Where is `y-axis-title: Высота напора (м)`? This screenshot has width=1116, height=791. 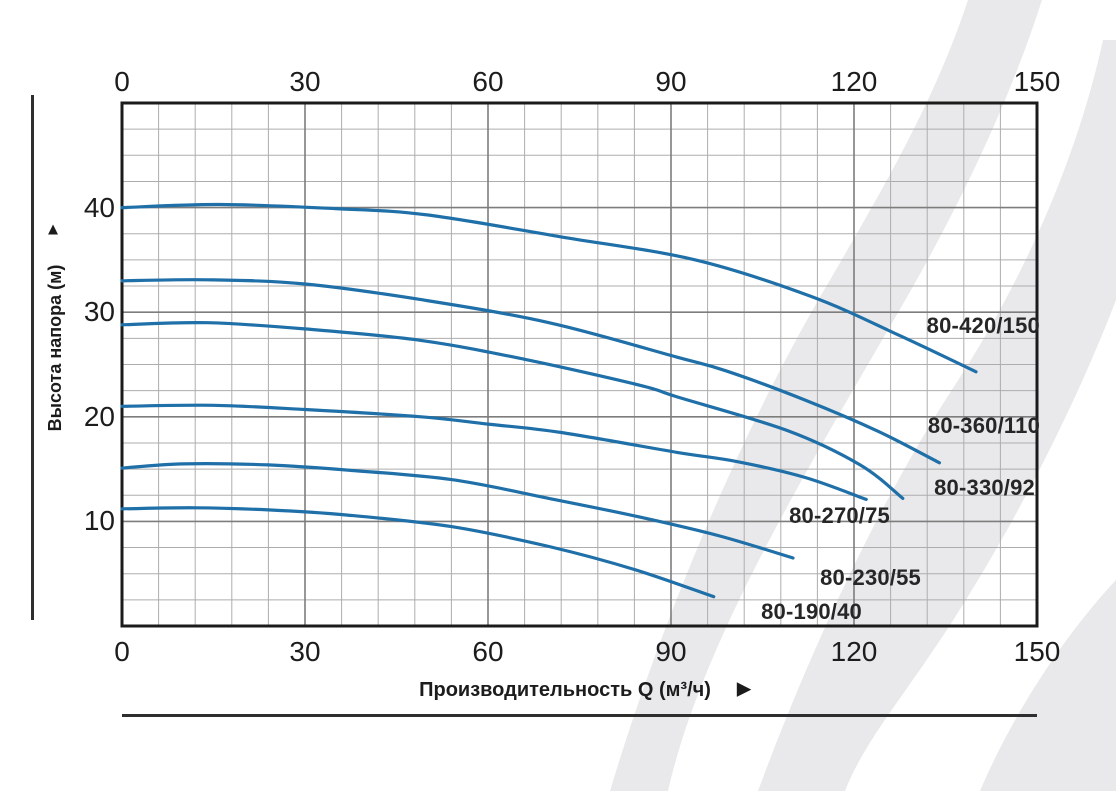 y-axis-title: Высота напора (м) is located at coordinates (55, 348).